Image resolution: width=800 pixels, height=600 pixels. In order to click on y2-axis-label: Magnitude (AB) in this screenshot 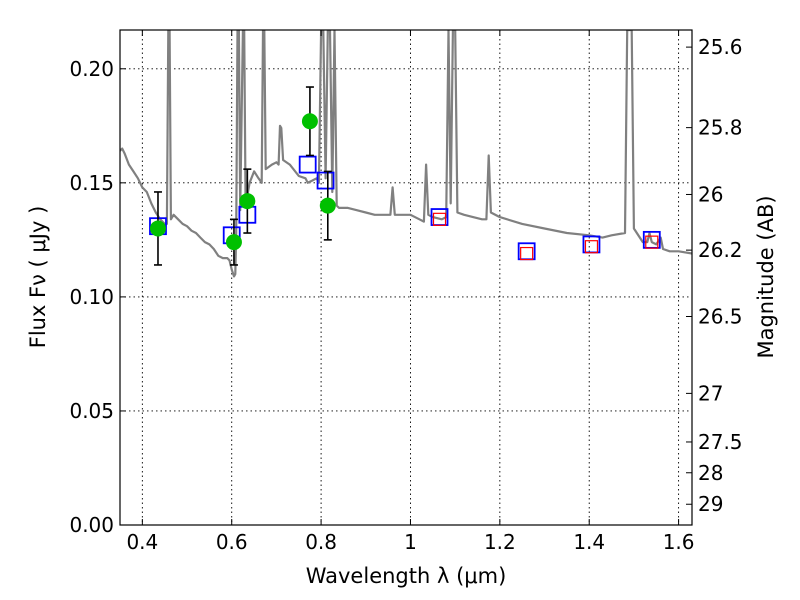, I will do `click(766, 276)`.